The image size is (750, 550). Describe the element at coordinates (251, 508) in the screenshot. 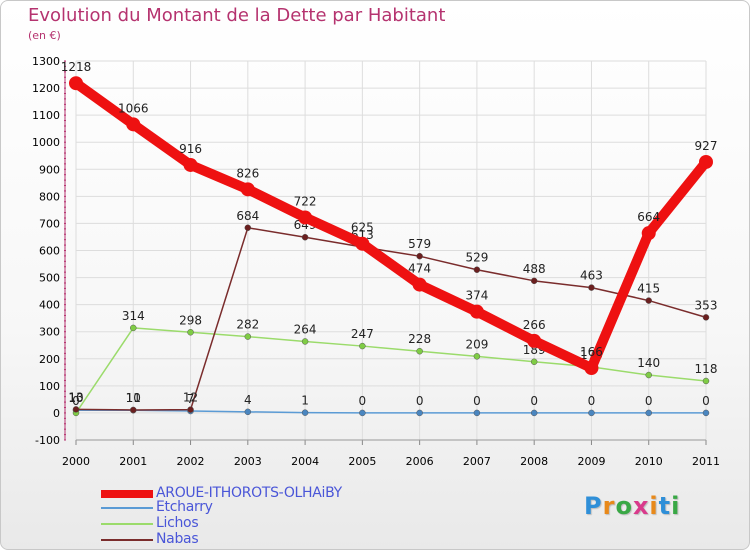

I see `legend-item-etcharry: Etcharry` at that location.